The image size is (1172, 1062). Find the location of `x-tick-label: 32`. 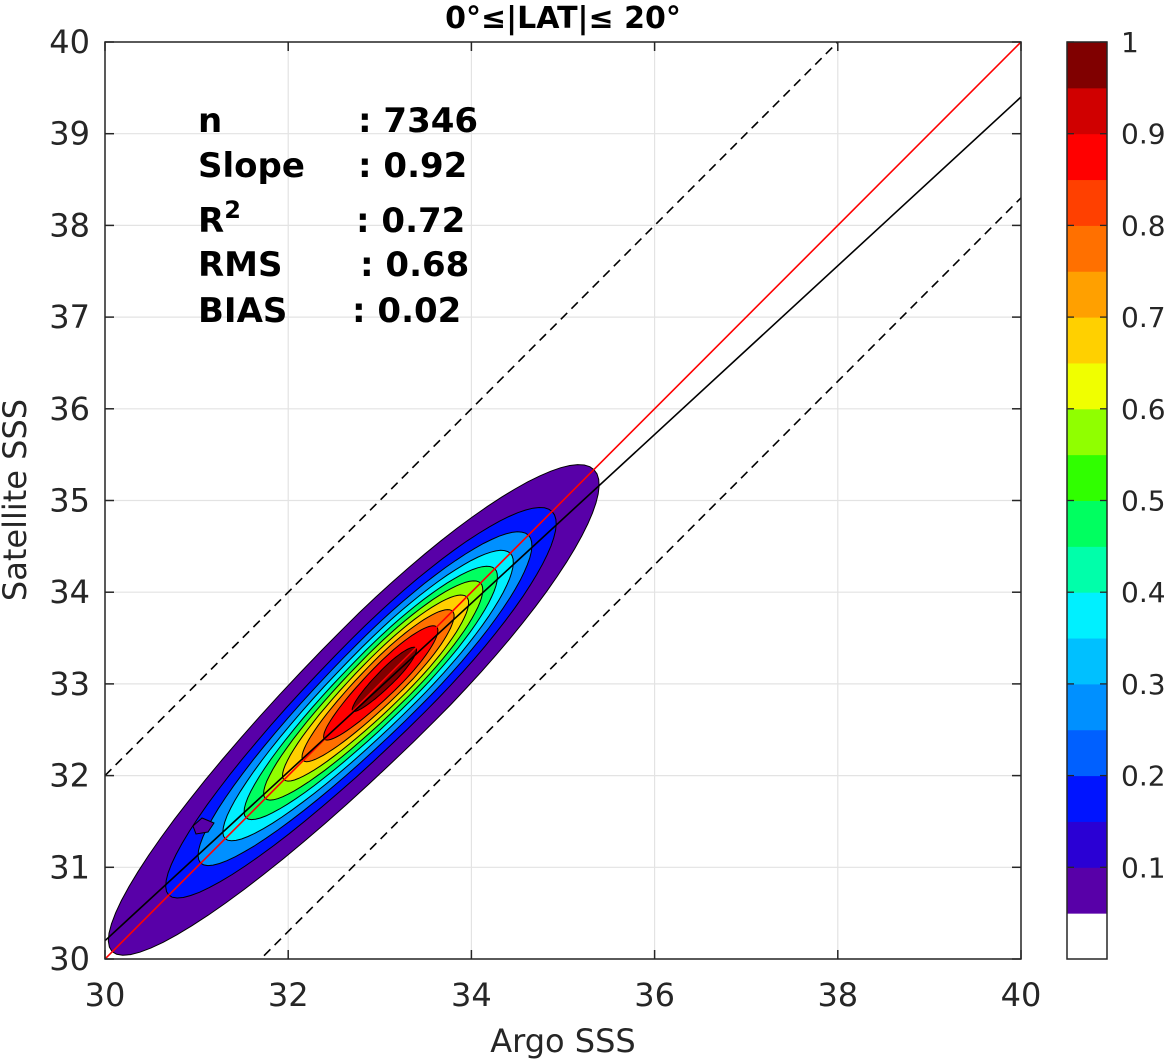

x-tick-label: 32 is located at coordinates (288, 995).